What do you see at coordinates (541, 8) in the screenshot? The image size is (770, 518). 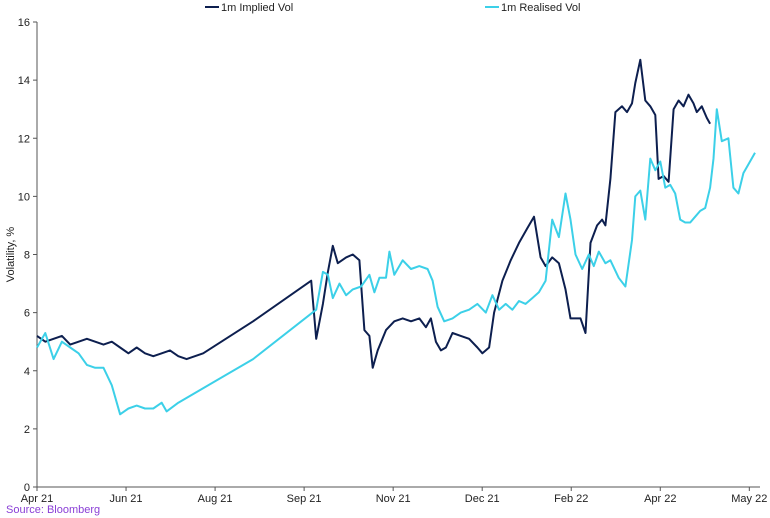 I see `legend-label: 1m Realised Vol` at bounding box center [541, 8].